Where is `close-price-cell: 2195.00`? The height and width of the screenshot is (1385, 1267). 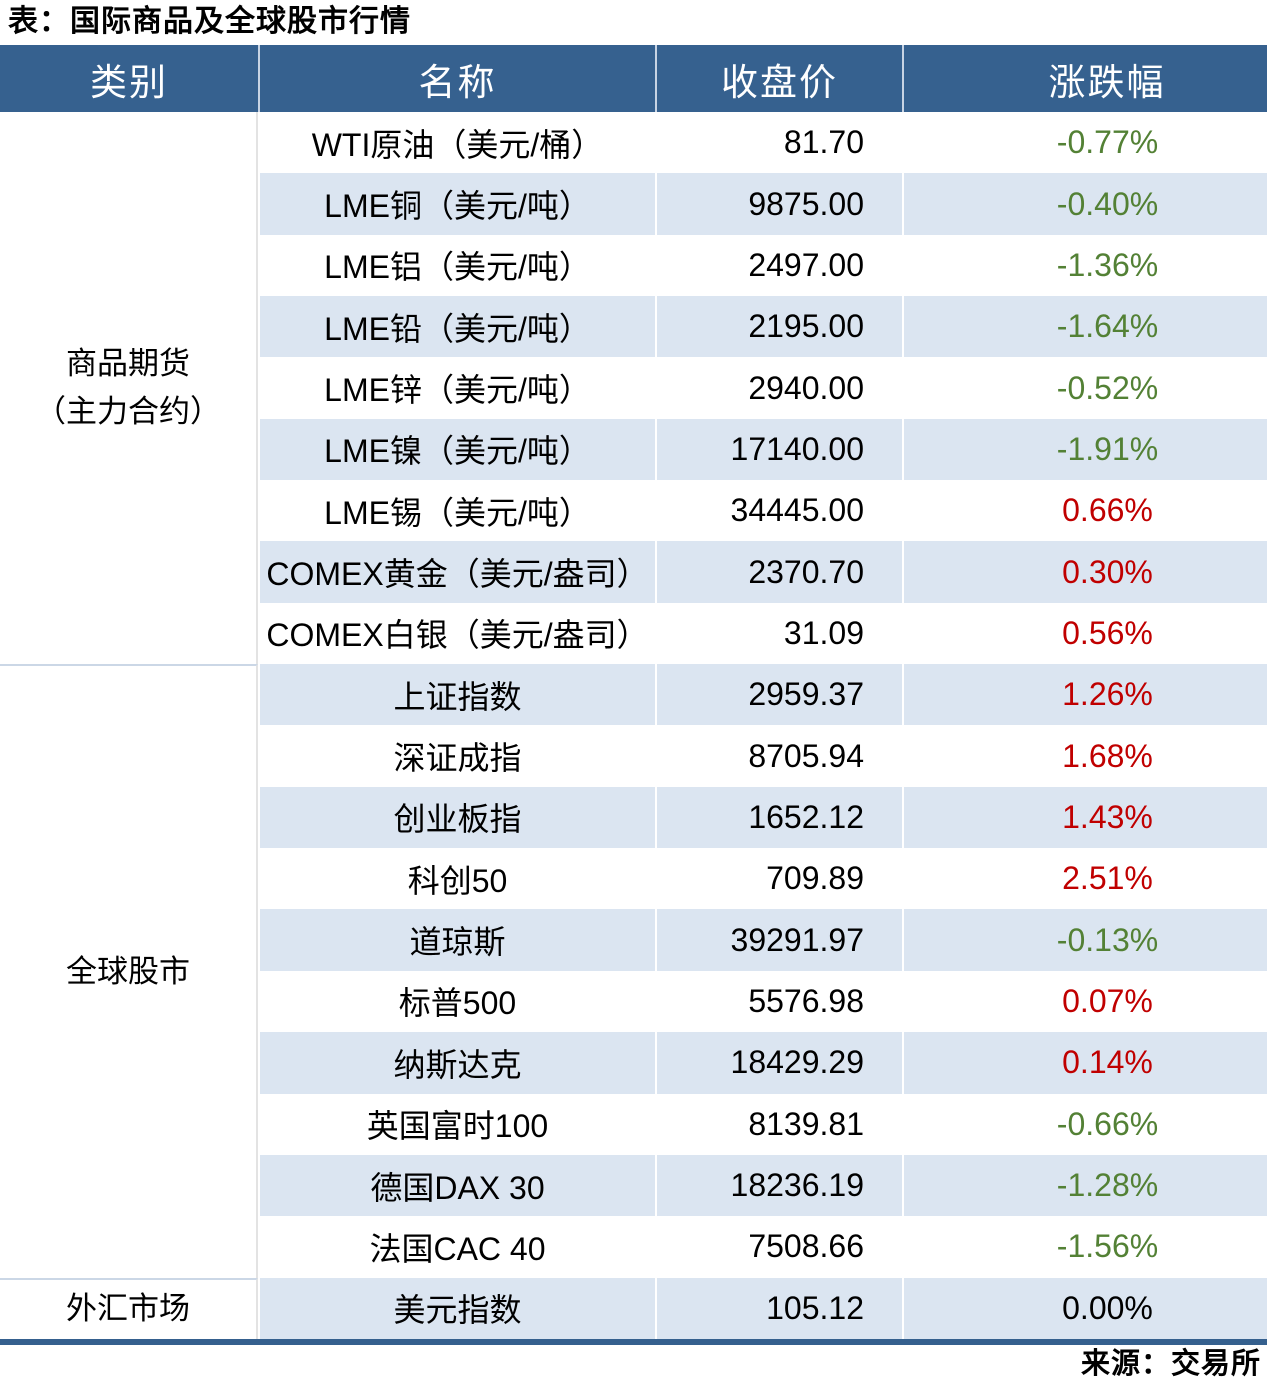
close-price-cell: 2195.00 is located at coordinates (778, 327).